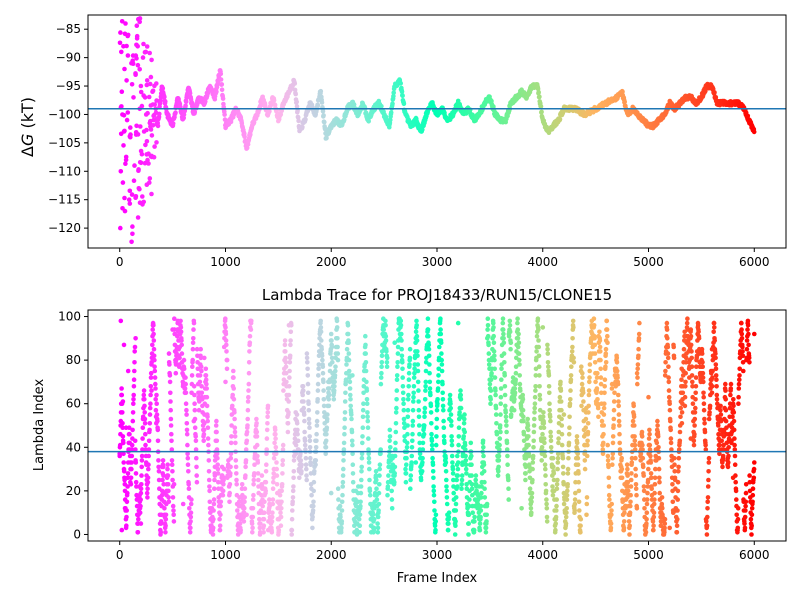  I want to click on dg-y-axis-label: ΔG (kT), so click(27, 127).